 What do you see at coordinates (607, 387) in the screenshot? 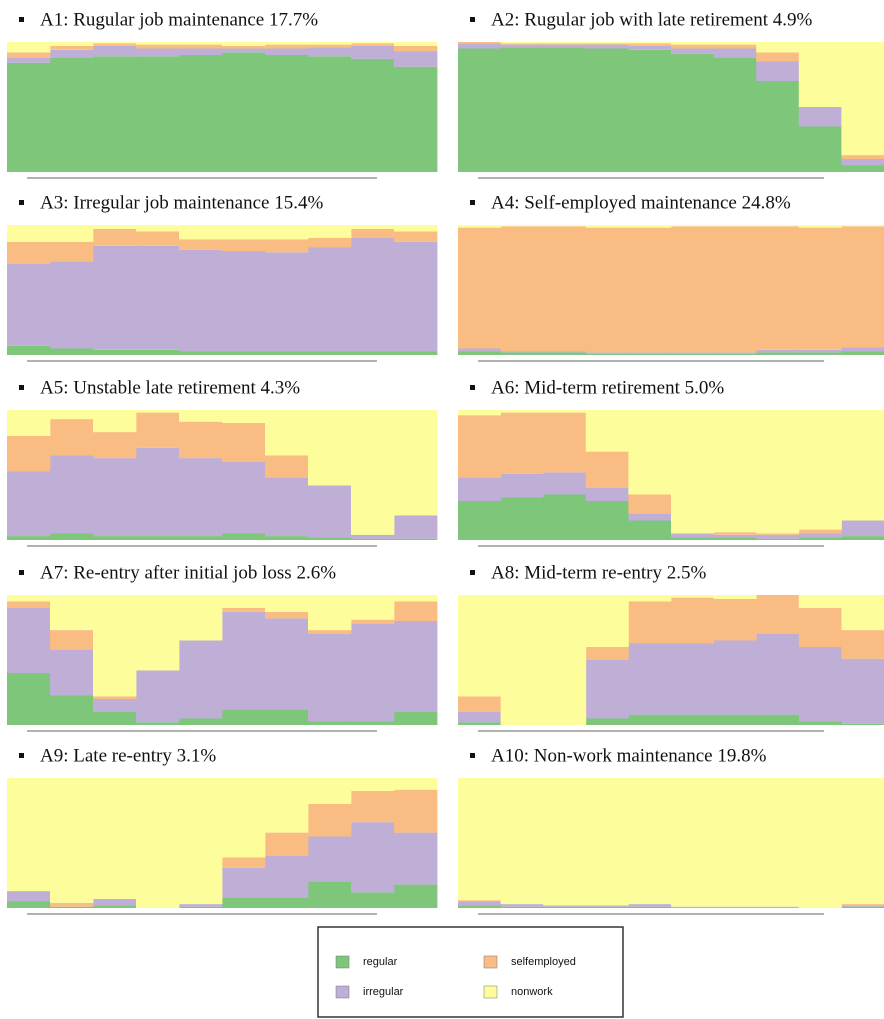
I see `chart-title: A6: Mid-term retirement 5.0%` at bounding box center [607, 387].